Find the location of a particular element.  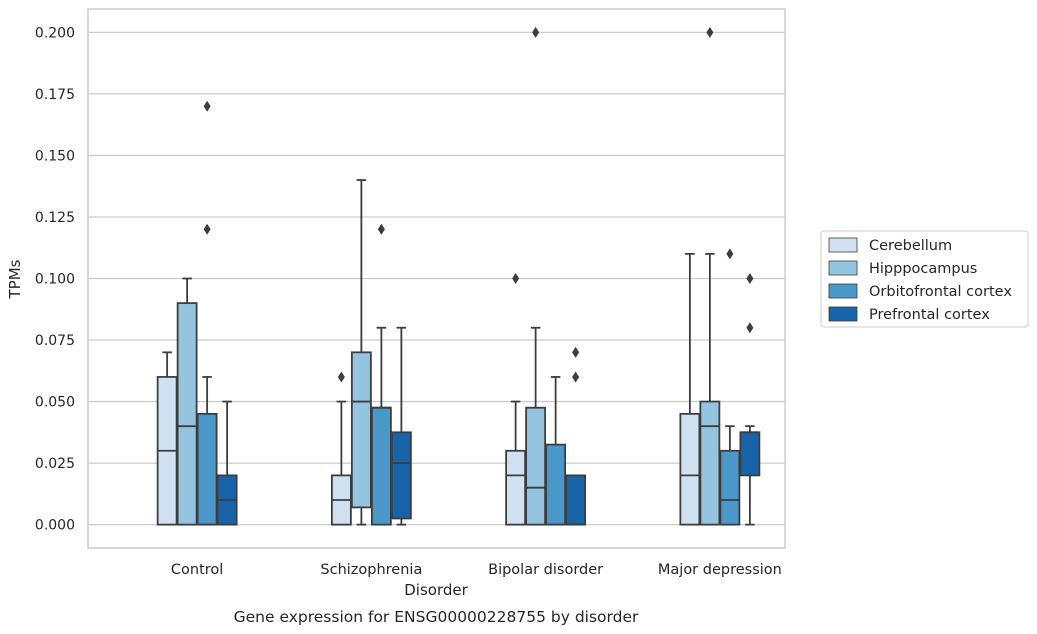

legend-label: Cerebellum is located at coordinates (910, 246).